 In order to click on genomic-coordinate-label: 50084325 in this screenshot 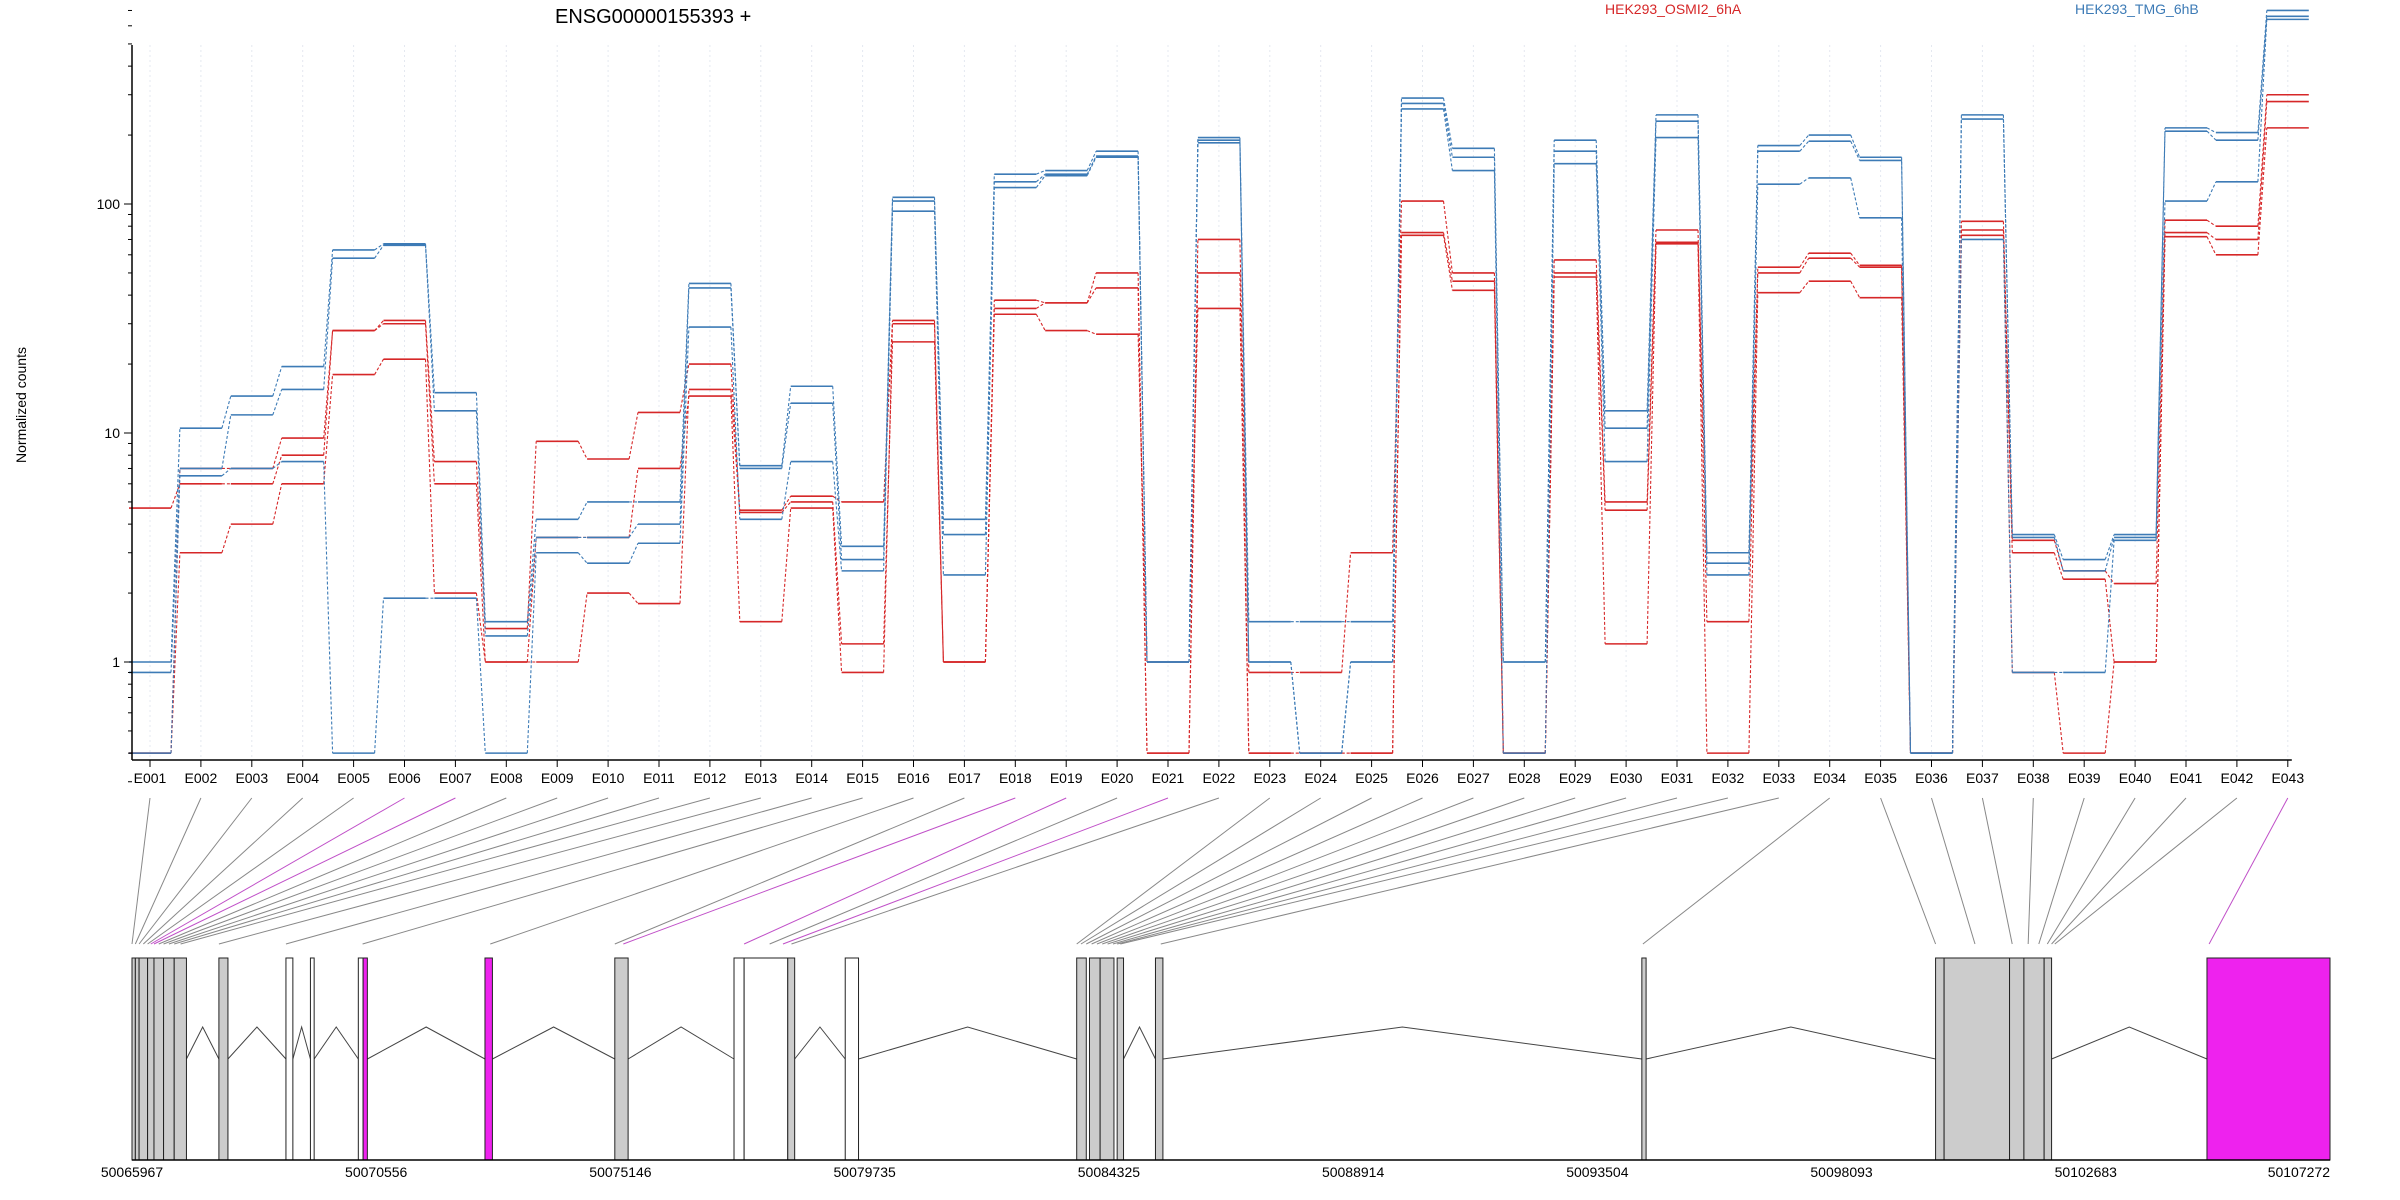, I will do `click(1109, 1172)`.